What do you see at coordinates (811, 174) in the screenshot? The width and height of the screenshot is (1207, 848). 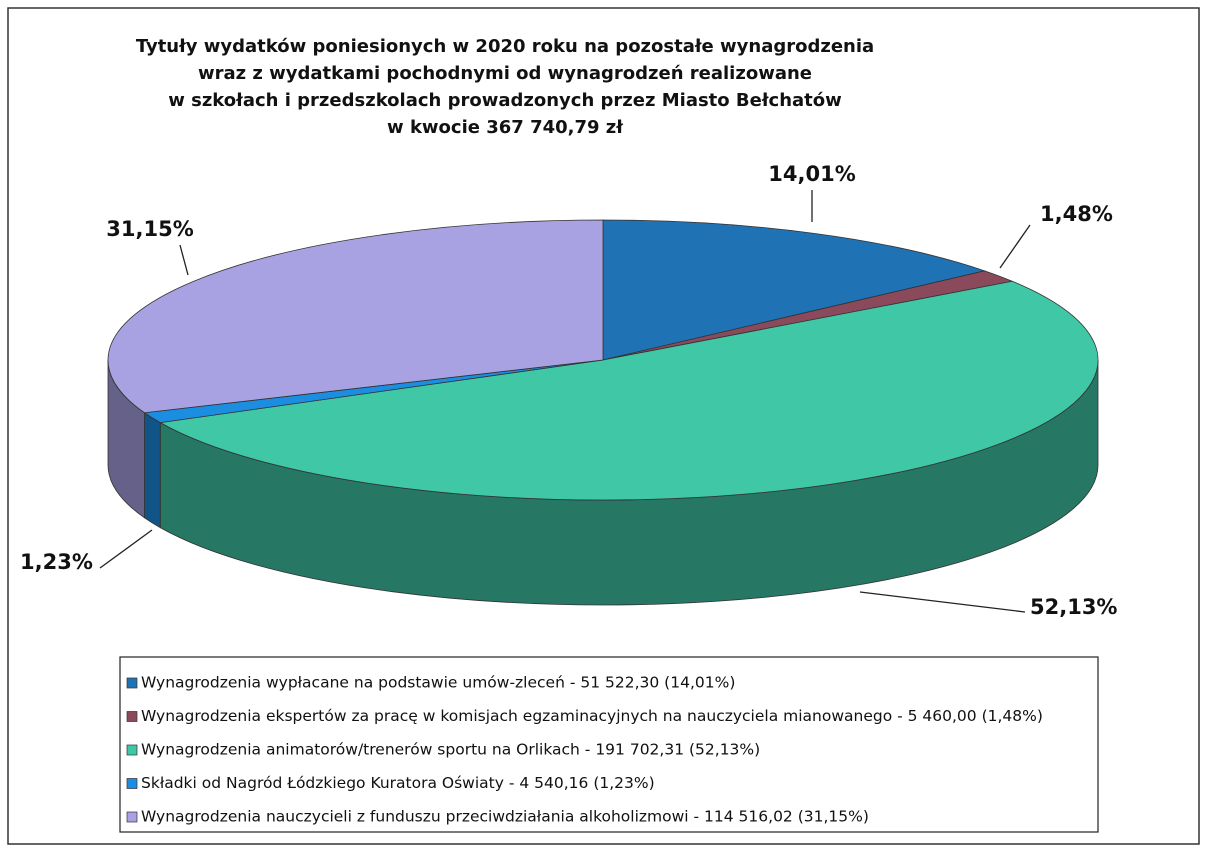 I see `data-label: 14,01%` at bounding box center [811, 174].